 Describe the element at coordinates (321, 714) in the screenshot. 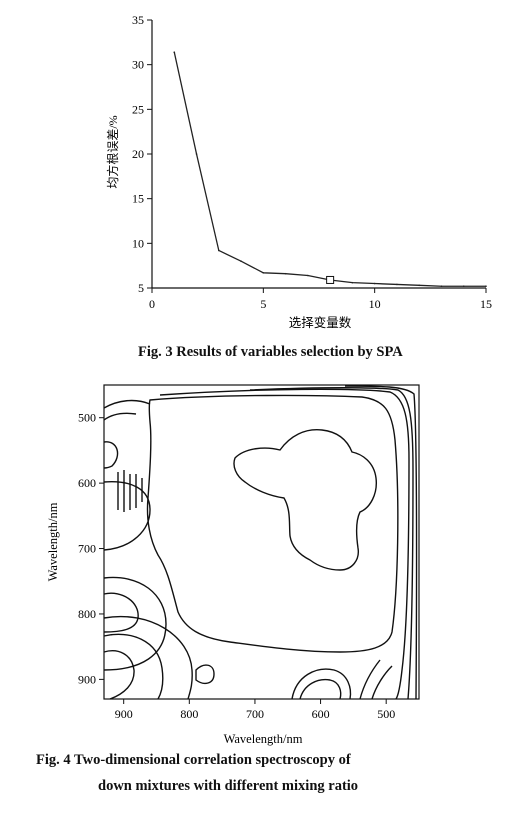

I see `fig4-x-tick-label: 600` at that location.